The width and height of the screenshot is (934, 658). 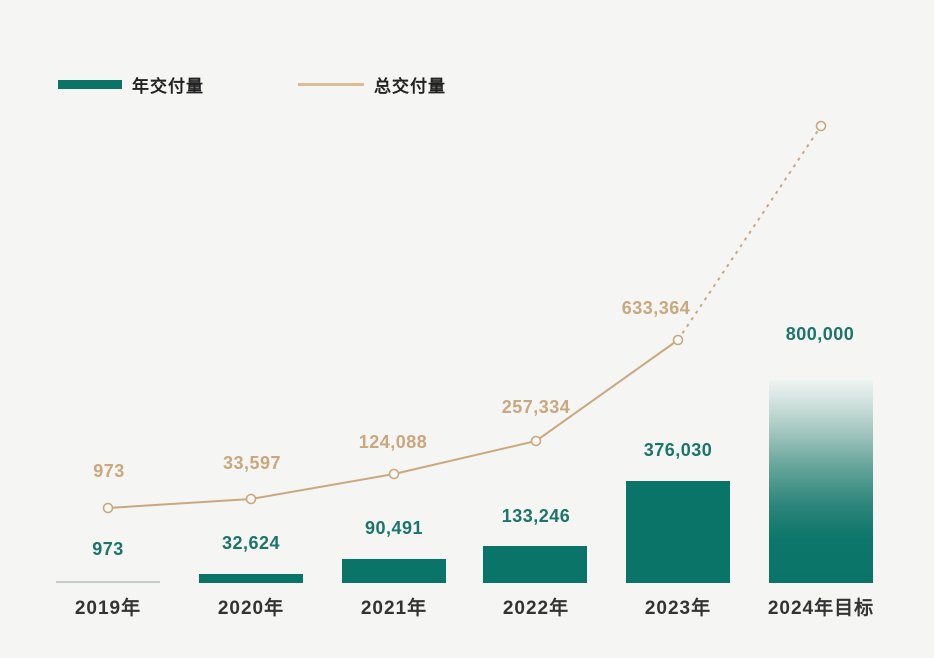 What do you see at coordinates (678, 340) in the screenshot?
I see `line-point-2023` at bounding box center [678, 340].